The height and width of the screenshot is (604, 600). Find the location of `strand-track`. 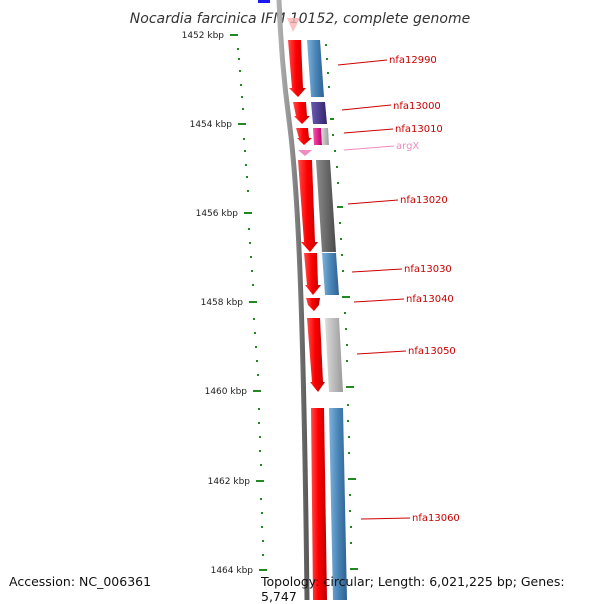

strand-track is located at coordinates (307, 320).